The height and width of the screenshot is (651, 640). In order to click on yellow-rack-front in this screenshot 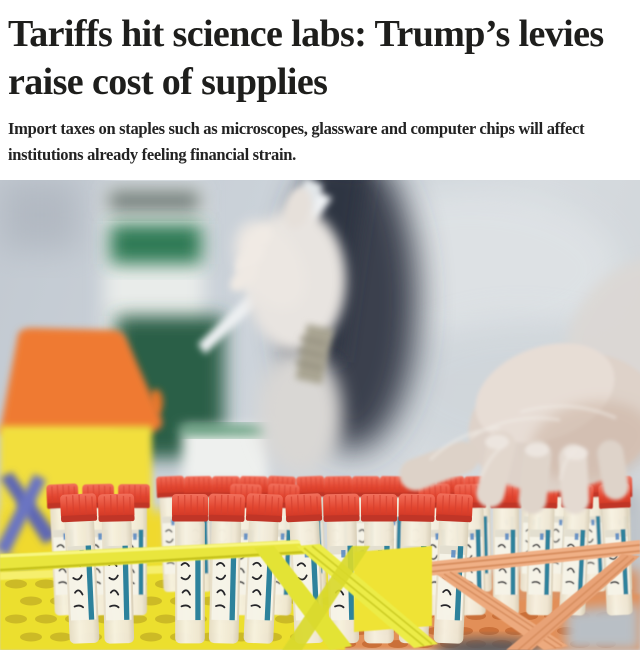, I will do `click(219, 595)`.